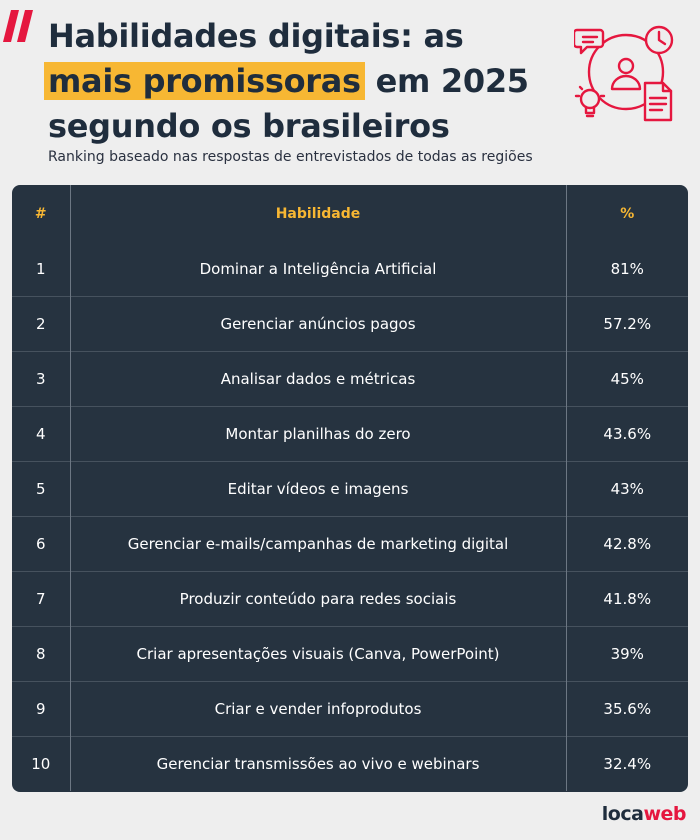 This screenshot has width=700, height=840. I want to click on cell-rank: 6, so click(41, 544).